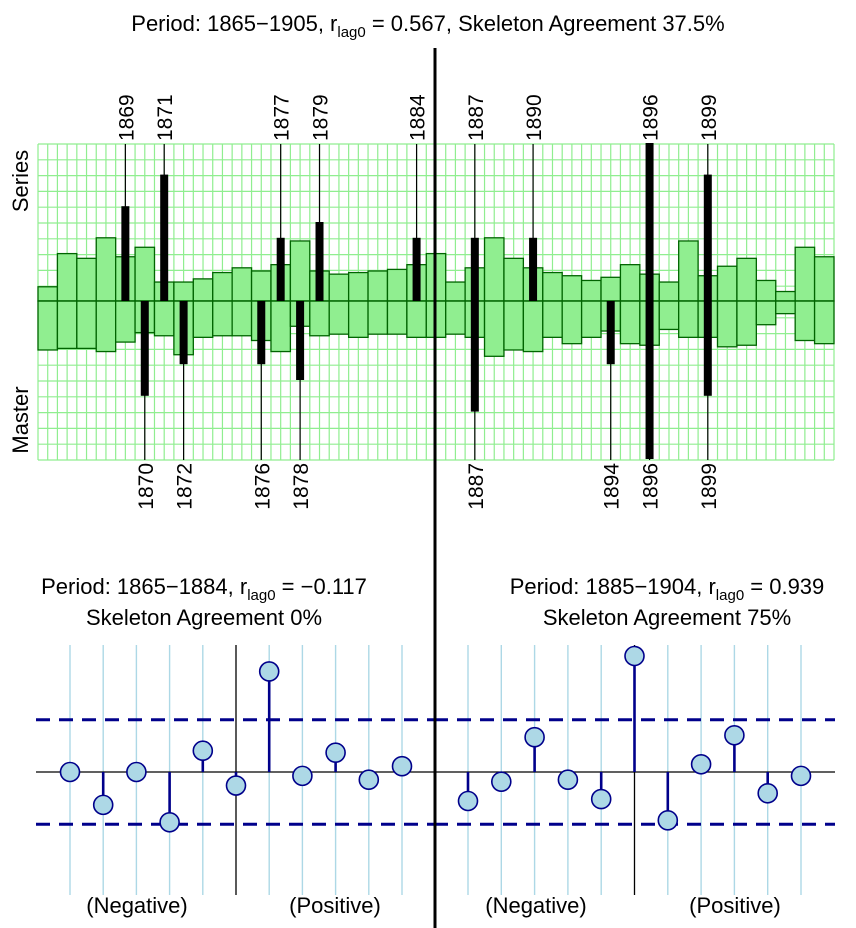  What do you see at coordinates (613, 586) in the screenshot?
I see `ccf-late-title-prefix: Period: 1885−1904, r` at bounding box center [613, 586].